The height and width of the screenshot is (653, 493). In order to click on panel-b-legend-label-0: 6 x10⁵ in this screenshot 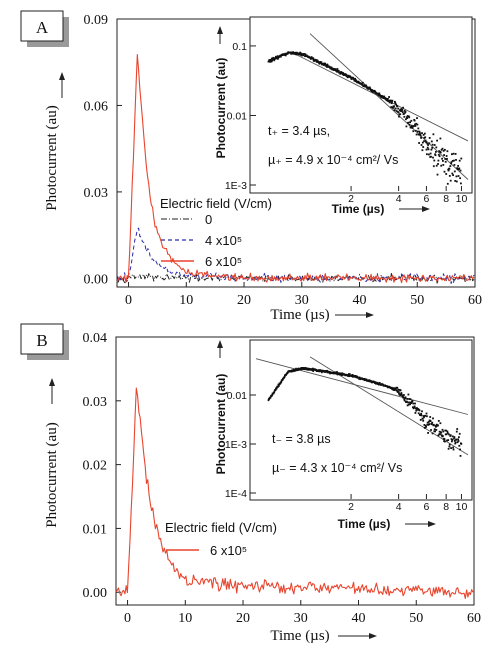, I will do `click(228, 550)`.